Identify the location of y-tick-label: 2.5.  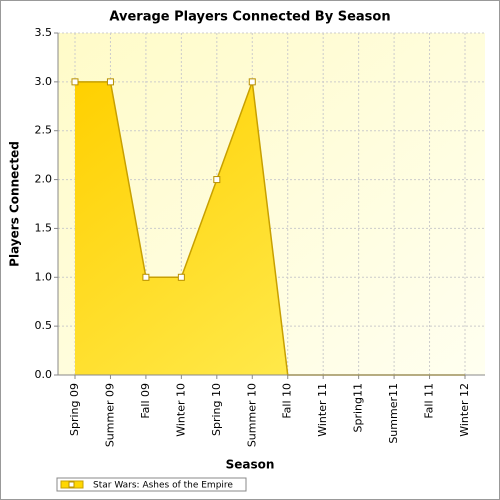
(44, 130).